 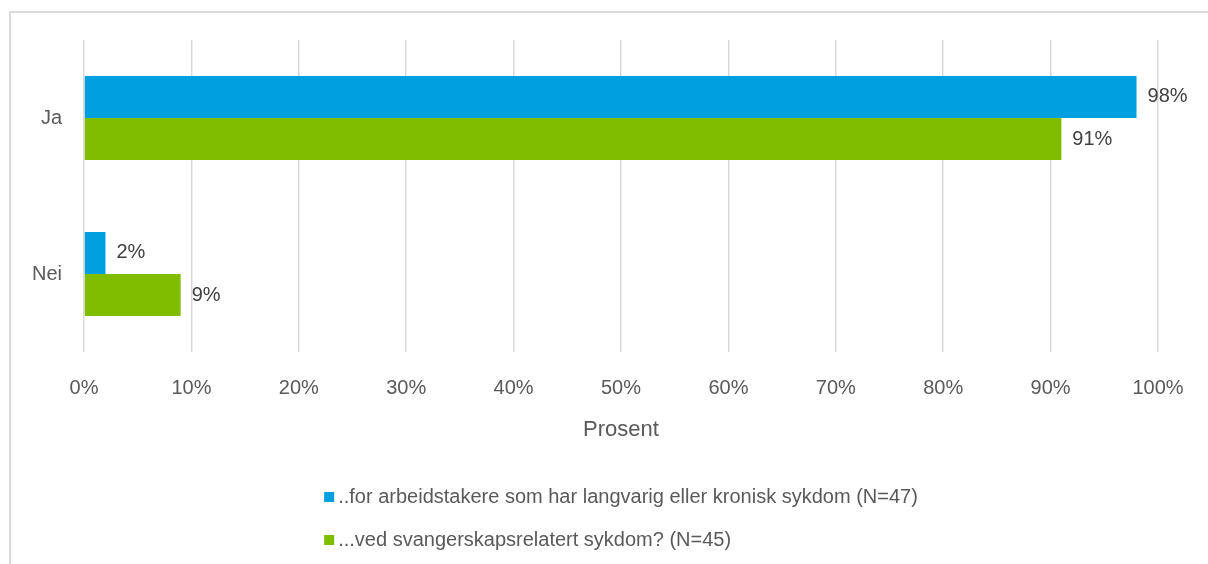 I want to click on x-tick-label: 100%, so click(x=1158, y=386).